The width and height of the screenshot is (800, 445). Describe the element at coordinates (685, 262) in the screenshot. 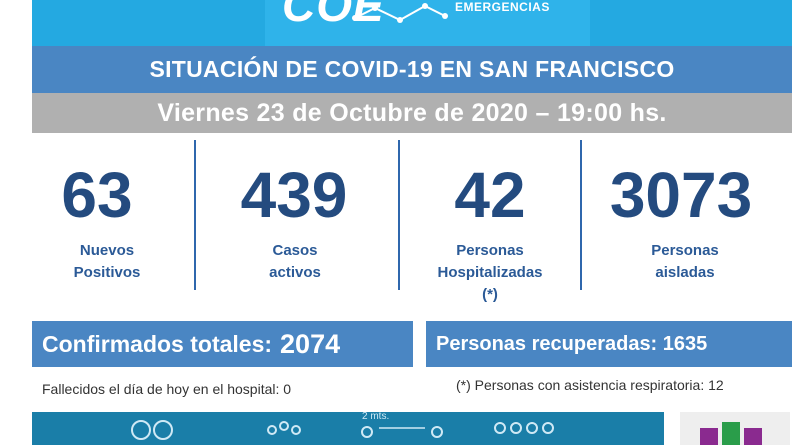

I see `stat-label-isolated: Personas aisladas` at that location.